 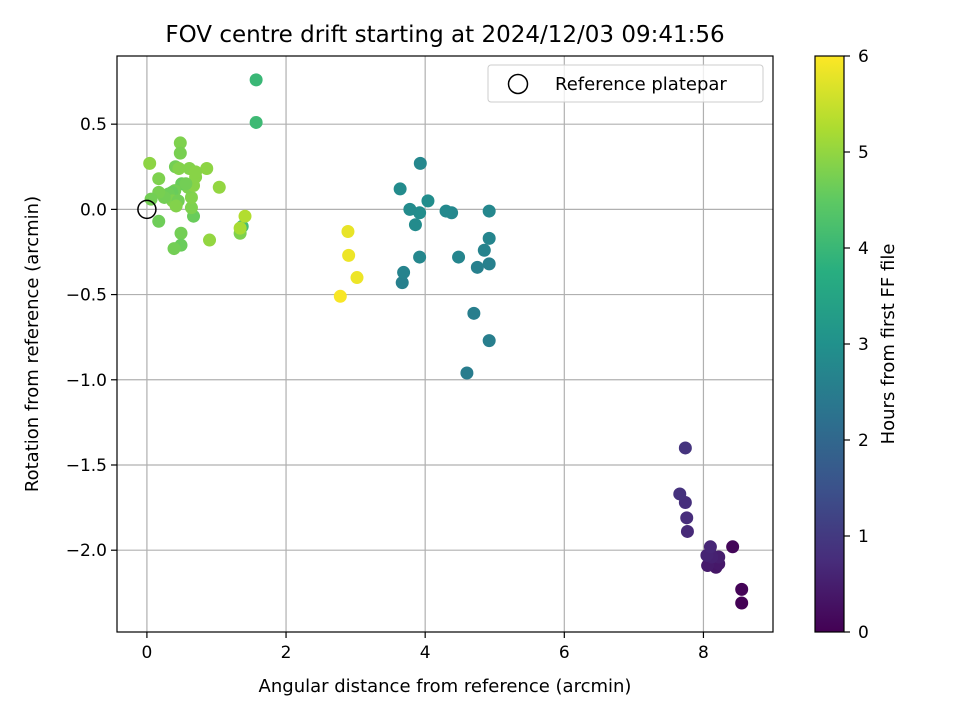 What do you see at coordinates (863, 153) in the screenshot?
I see `colorbar-tick-label: 5` at bounding box center [863, 153].